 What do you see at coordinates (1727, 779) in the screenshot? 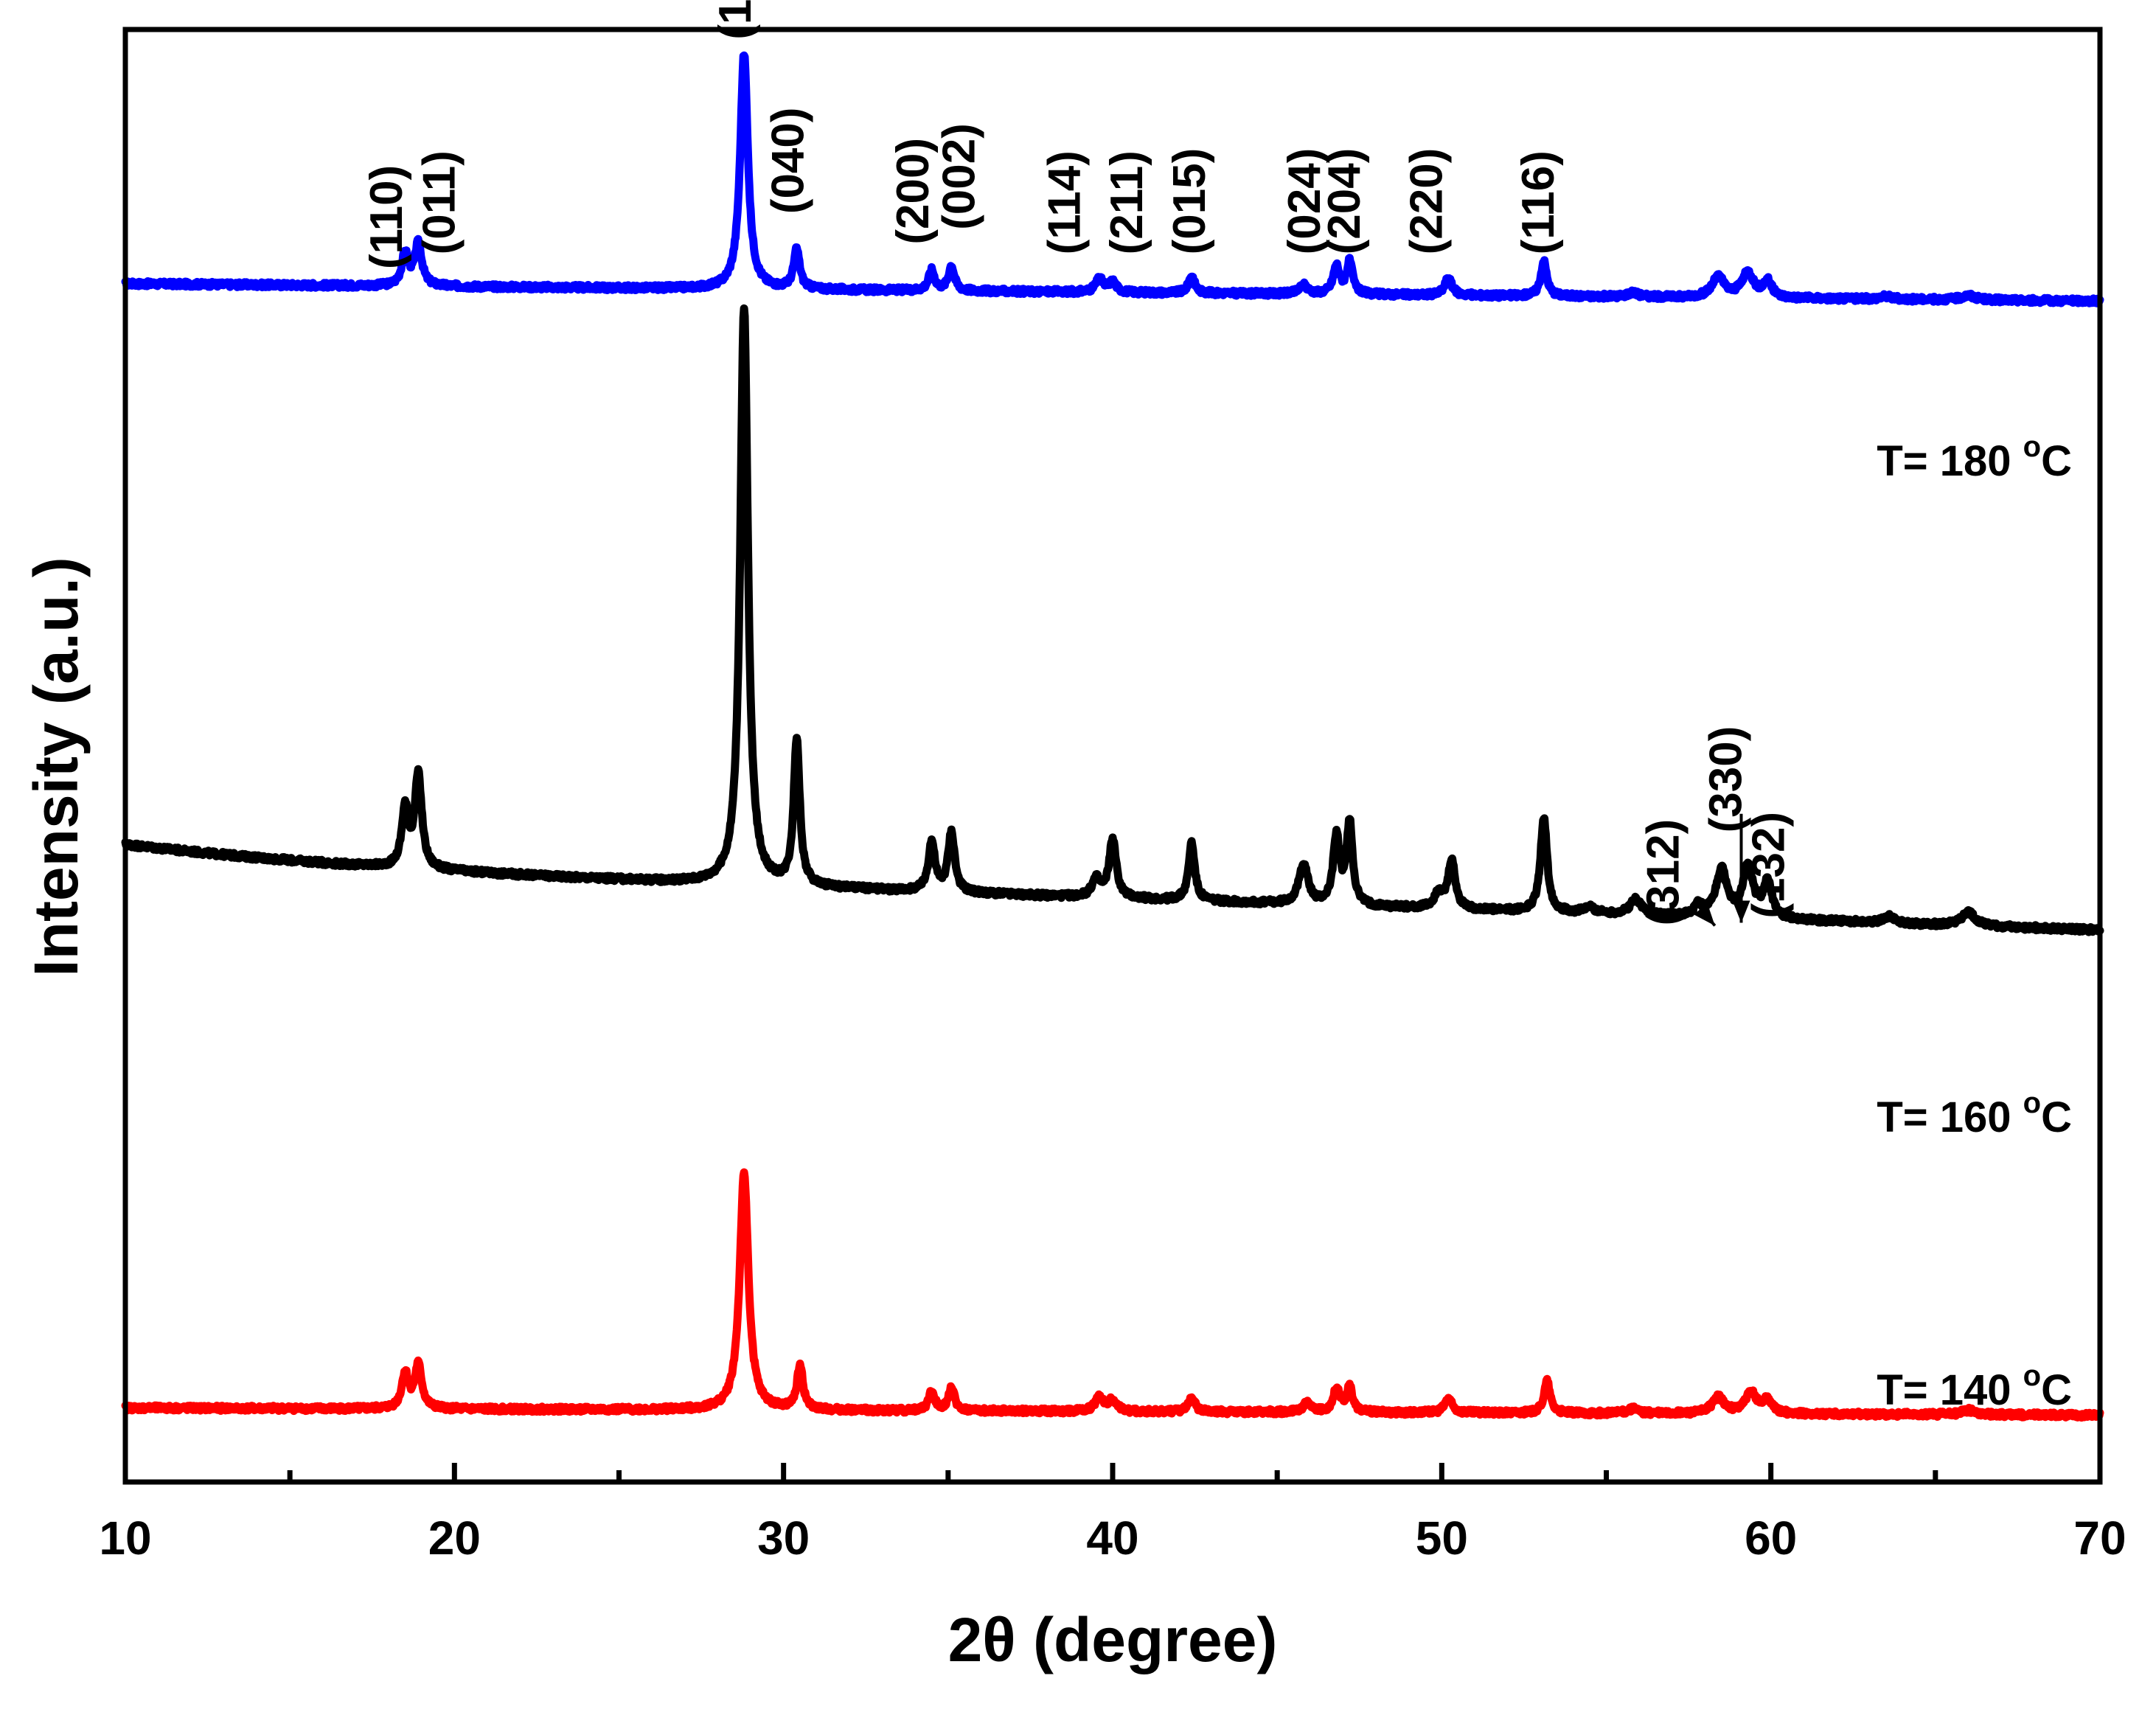
I see `peak-label: (330)` at bounding box center [1727, 779].